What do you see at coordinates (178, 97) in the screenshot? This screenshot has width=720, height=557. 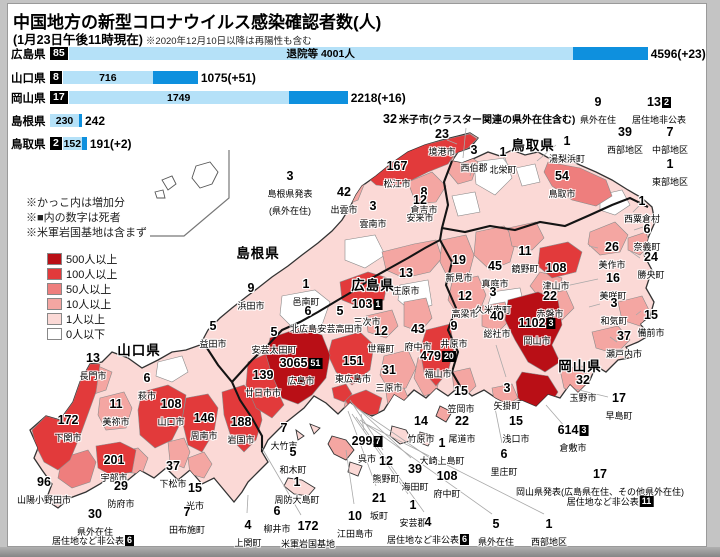 I see `recovered-bar-segment: 1749` at bounding box center [178, 97].